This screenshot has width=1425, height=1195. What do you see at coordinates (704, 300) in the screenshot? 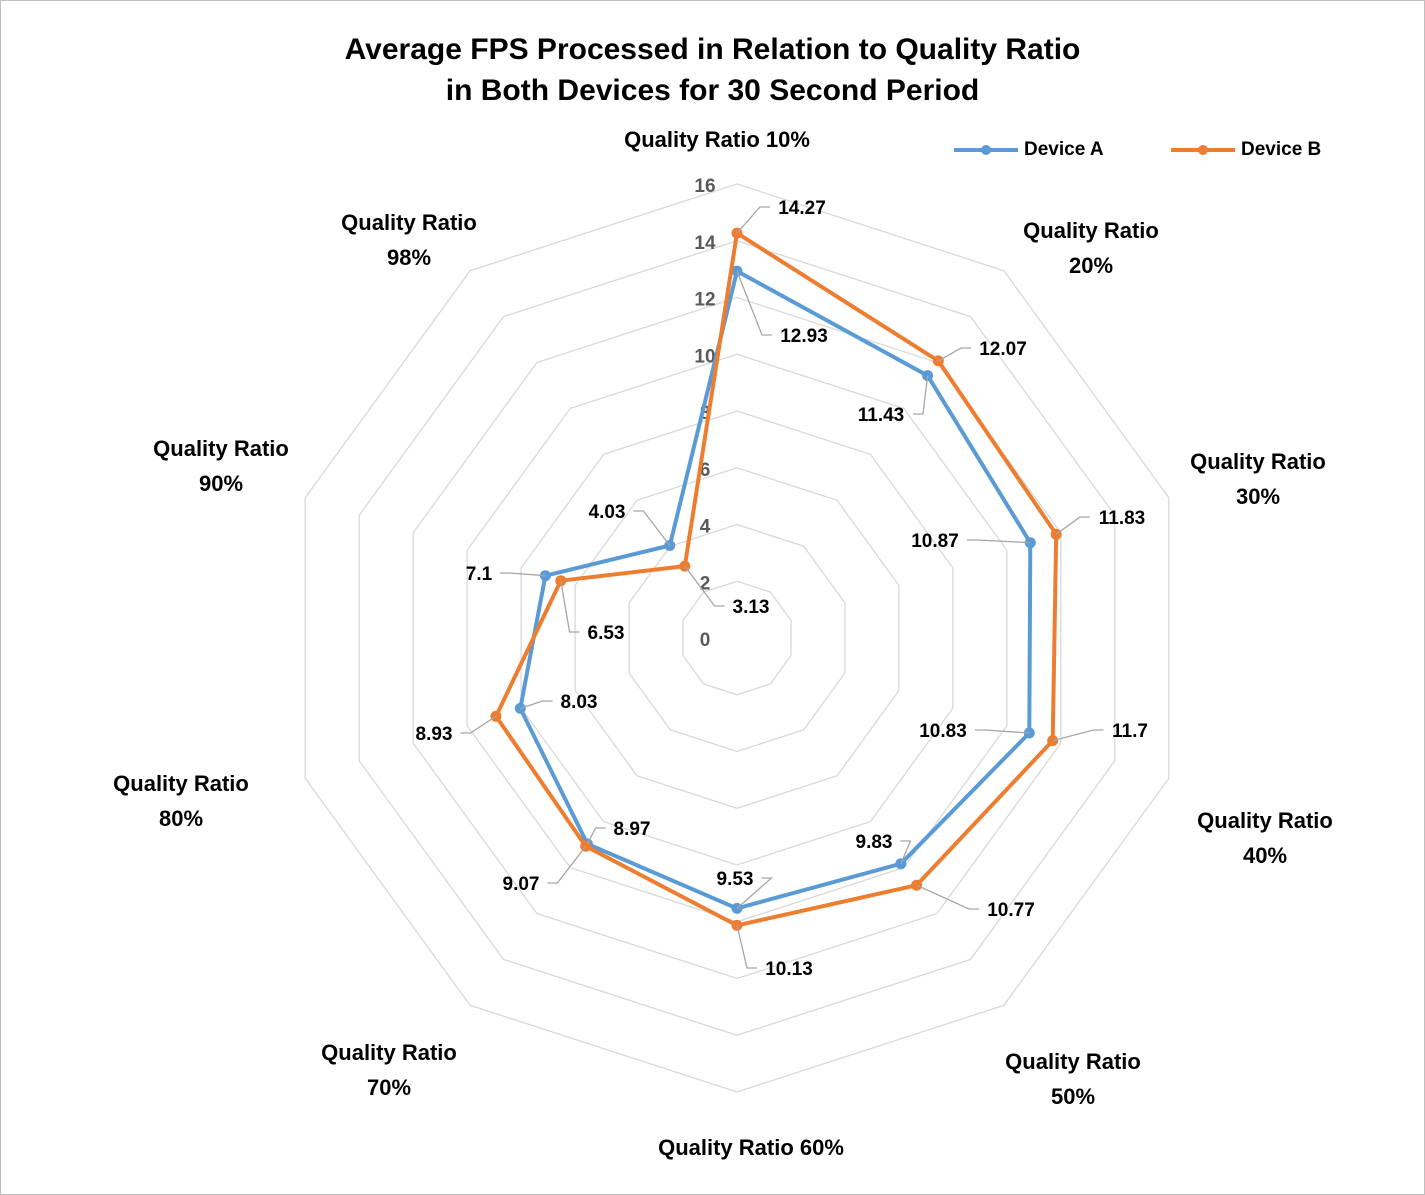
I see `radial-tick-label: 12` at bounding box center [704, 300].